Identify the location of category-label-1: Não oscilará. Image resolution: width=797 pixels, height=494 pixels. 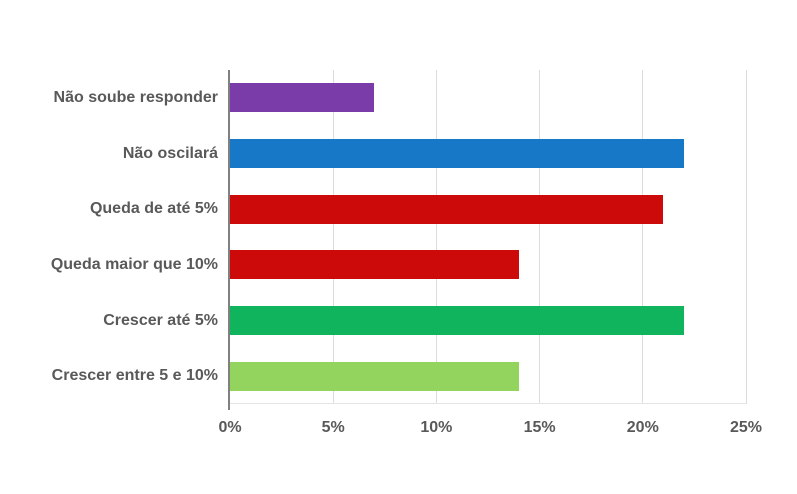
(170, 153).